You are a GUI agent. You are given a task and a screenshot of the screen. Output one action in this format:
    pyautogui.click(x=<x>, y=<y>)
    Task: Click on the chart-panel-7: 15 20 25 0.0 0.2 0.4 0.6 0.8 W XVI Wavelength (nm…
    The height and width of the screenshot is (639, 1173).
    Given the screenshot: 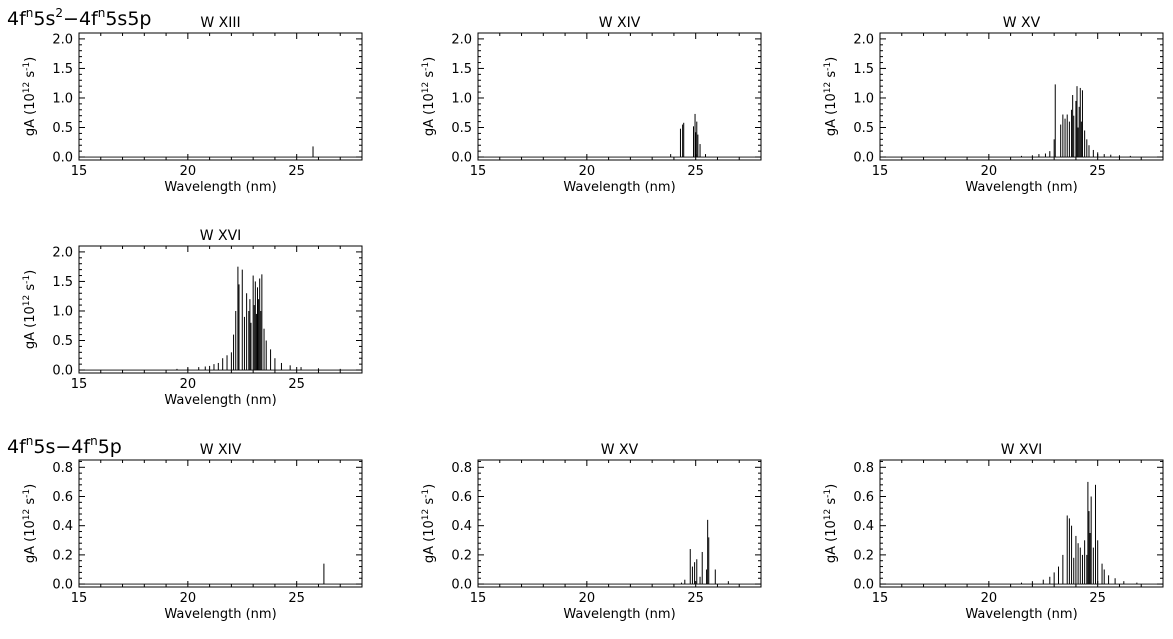 What is the action you would take?
    pyautogui.click(x=993, y=532)
    